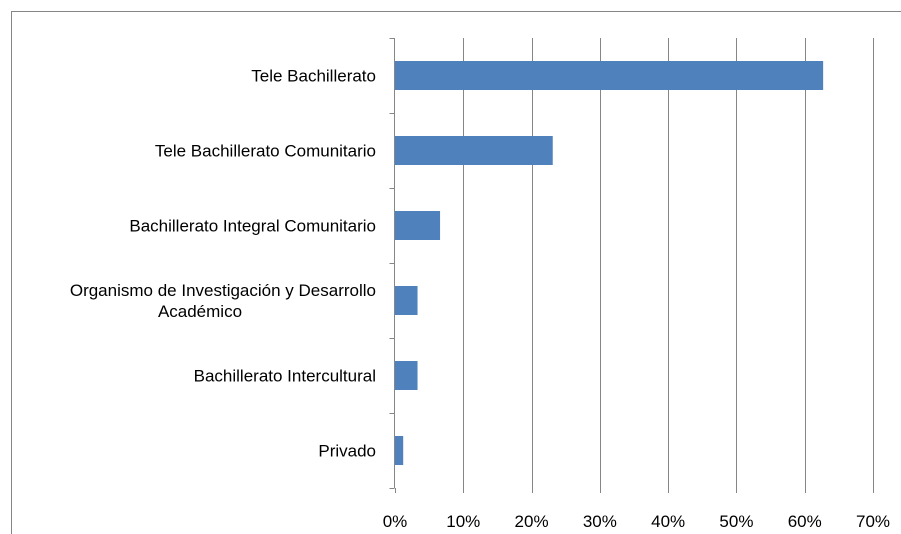 This screenshot has width=901, height=534. What do you see at coordinates (532, 521) in the screenshot?
I see `x-tick-label: 20%` at bounding box center [532, 521].